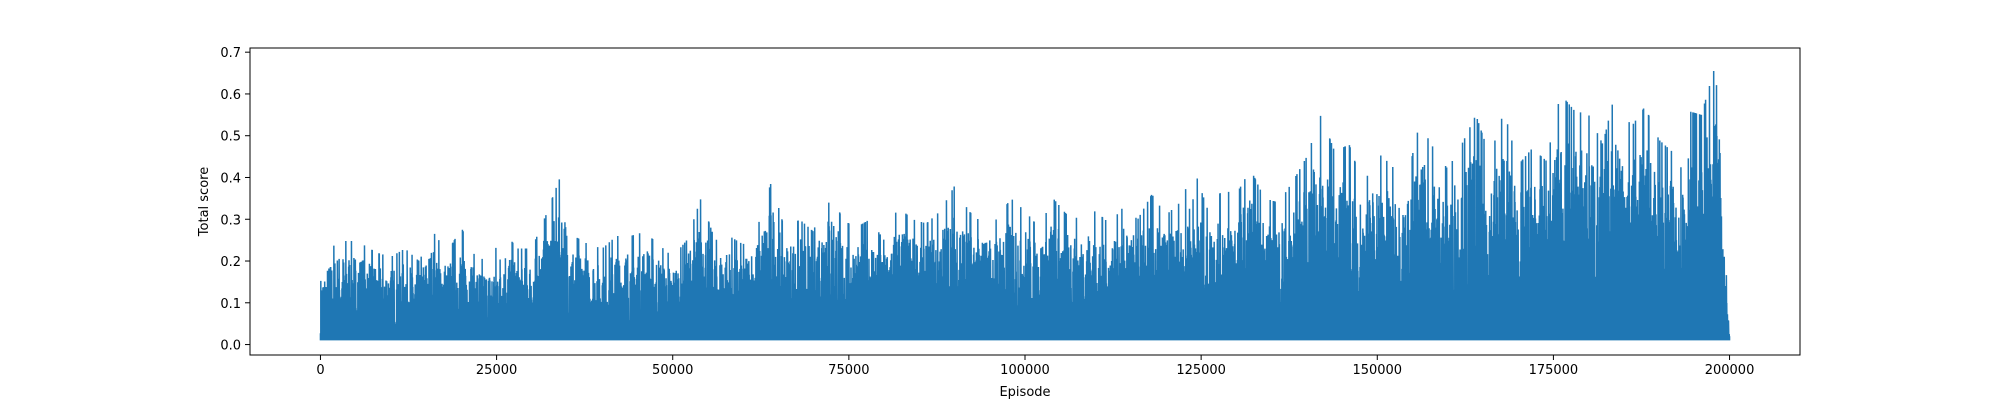 This screenshot has height=400, width=2000. Describe the element at coordinates (230, 95) in the screenshot. I see `y-tick-label: 0.6` at that location.